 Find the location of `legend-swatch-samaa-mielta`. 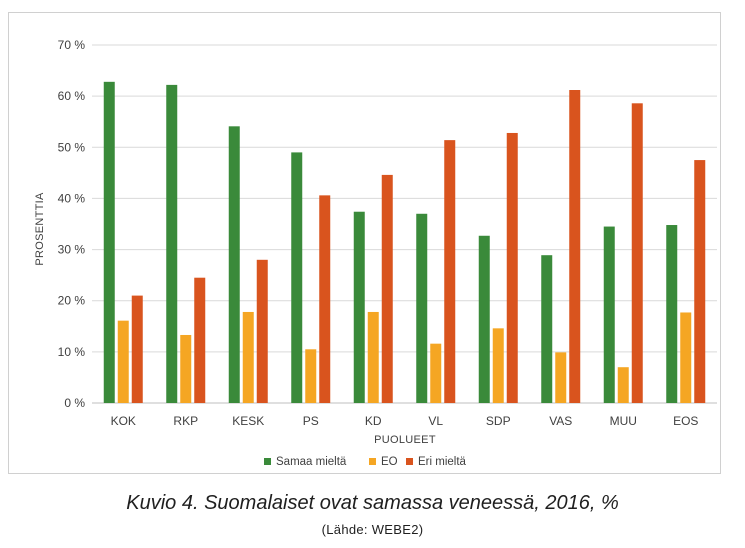

legend-swatch-samaa-mielta is located at coordinates (267, 461).